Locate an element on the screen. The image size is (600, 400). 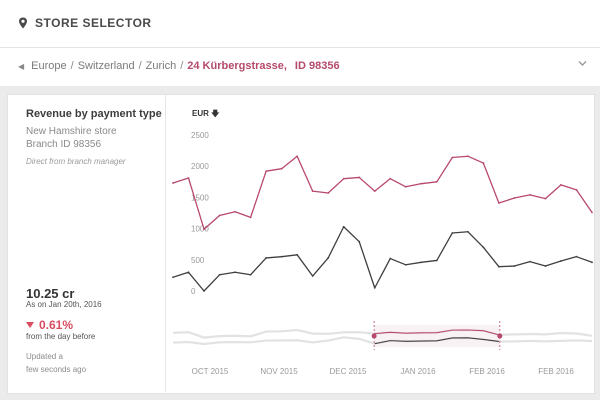
x-tick-label: DEC 2015 is located at coordinates (348, 371).